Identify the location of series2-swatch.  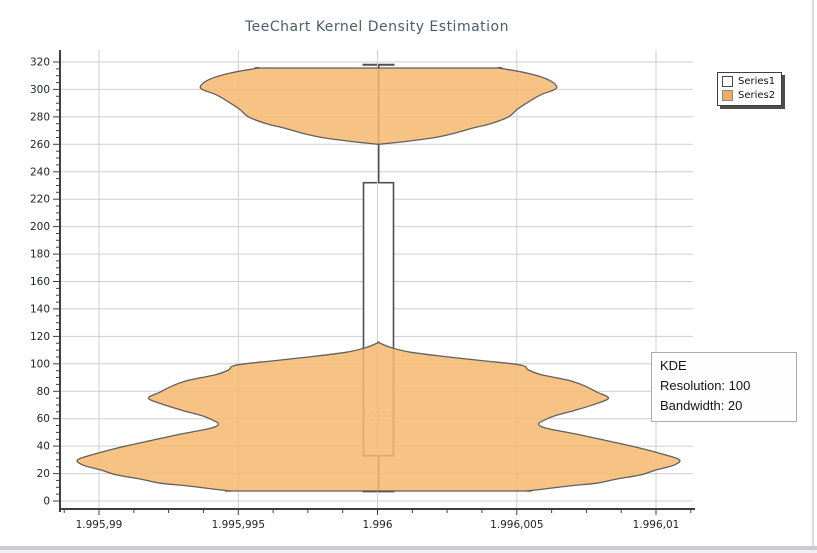
(727, 95).